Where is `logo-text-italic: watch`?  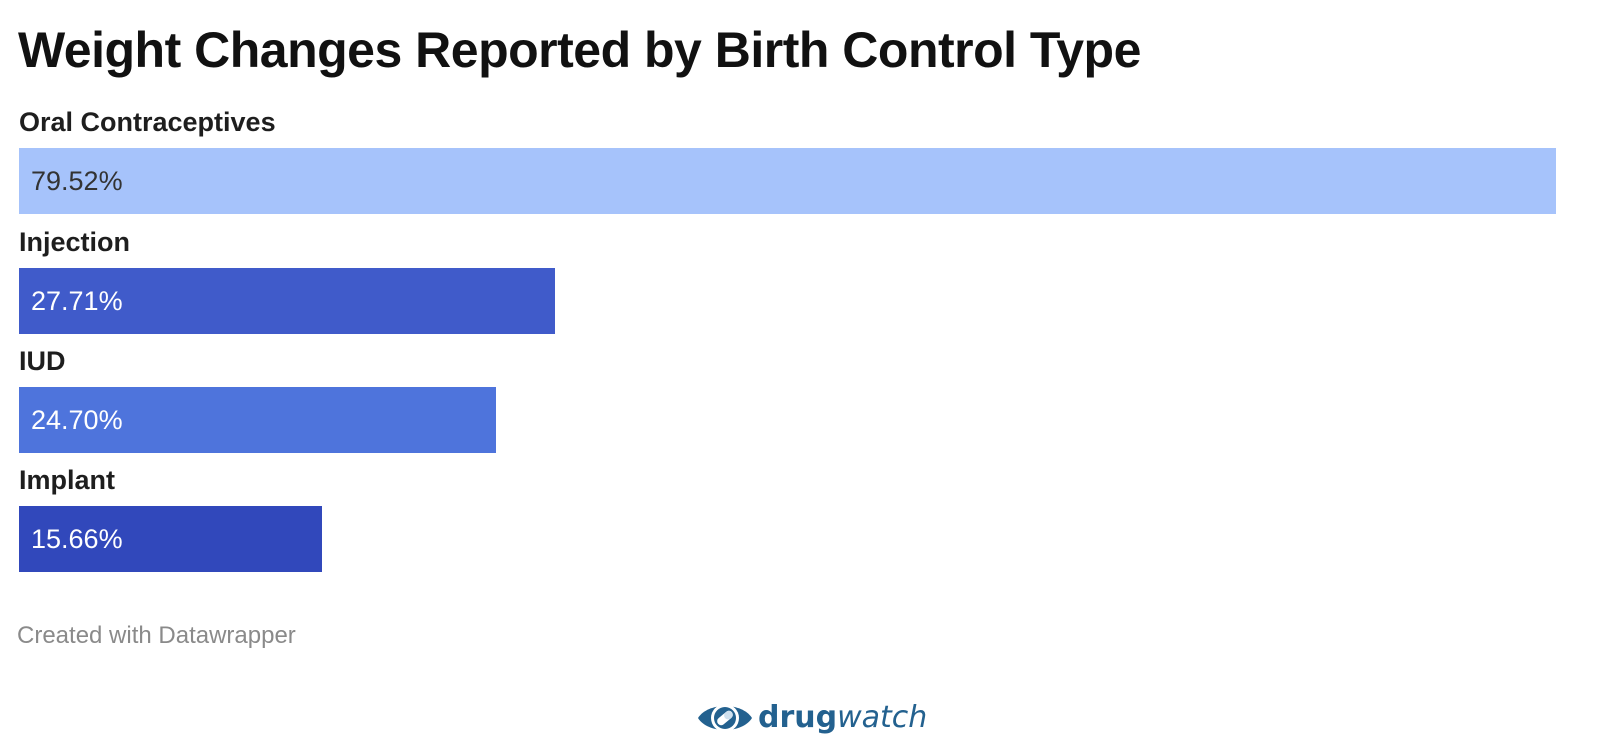
logo-text-italic: watch is located at coordinates (882, 717).